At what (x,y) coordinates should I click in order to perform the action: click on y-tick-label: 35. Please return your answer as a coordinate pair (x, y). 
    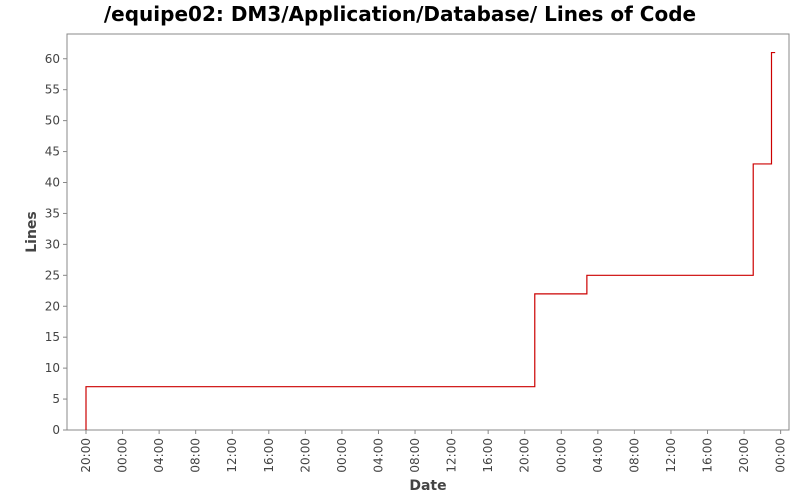
    Looking at the image, I should click on (52, 213).